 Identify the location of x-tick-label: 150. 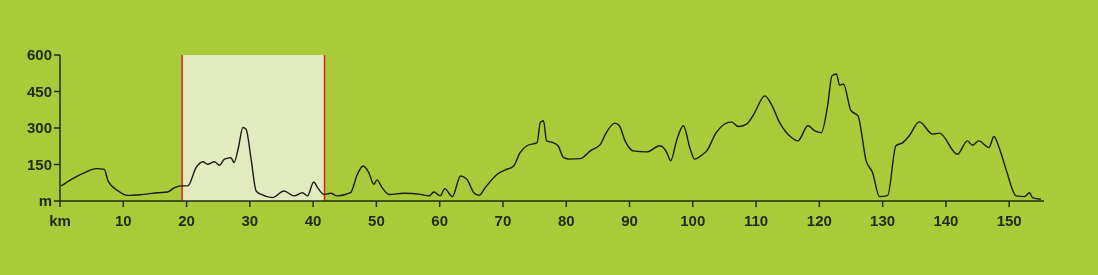
(1009, 220).